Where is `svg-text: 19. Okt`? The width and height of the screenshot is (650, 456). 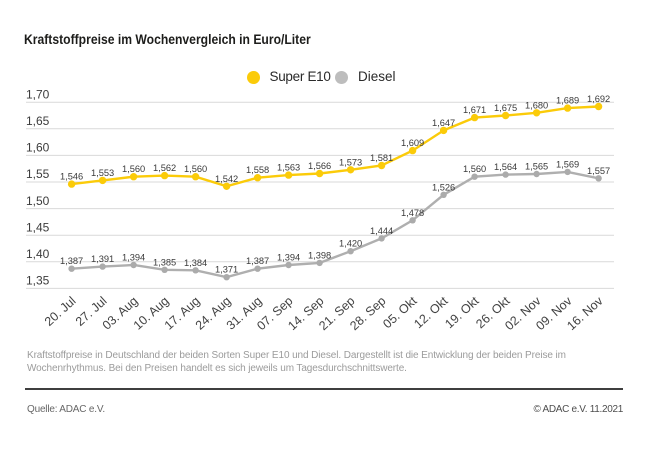 svg-text: 19. Okt is located at coordinates (462, 312).